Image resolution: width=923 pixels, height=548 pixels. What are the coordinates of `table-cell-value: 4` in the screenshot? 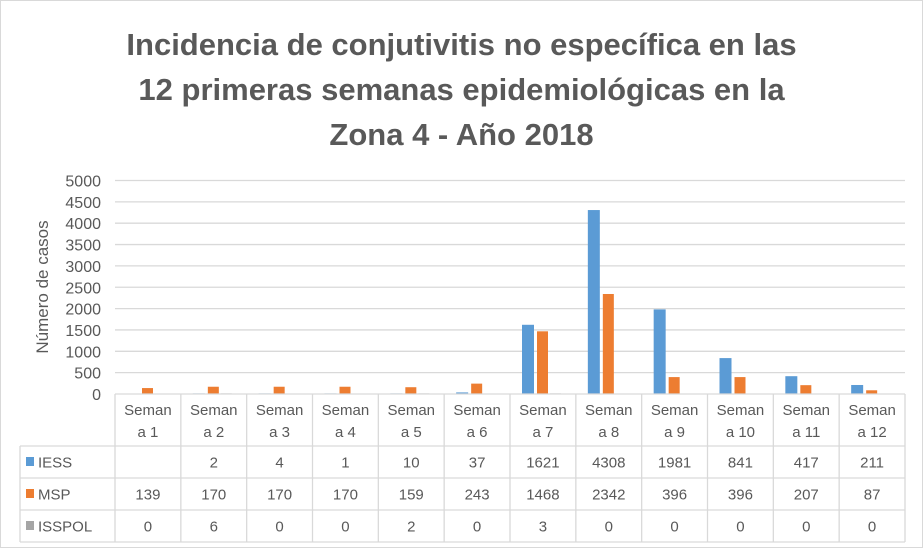 It's located at (279, 463).